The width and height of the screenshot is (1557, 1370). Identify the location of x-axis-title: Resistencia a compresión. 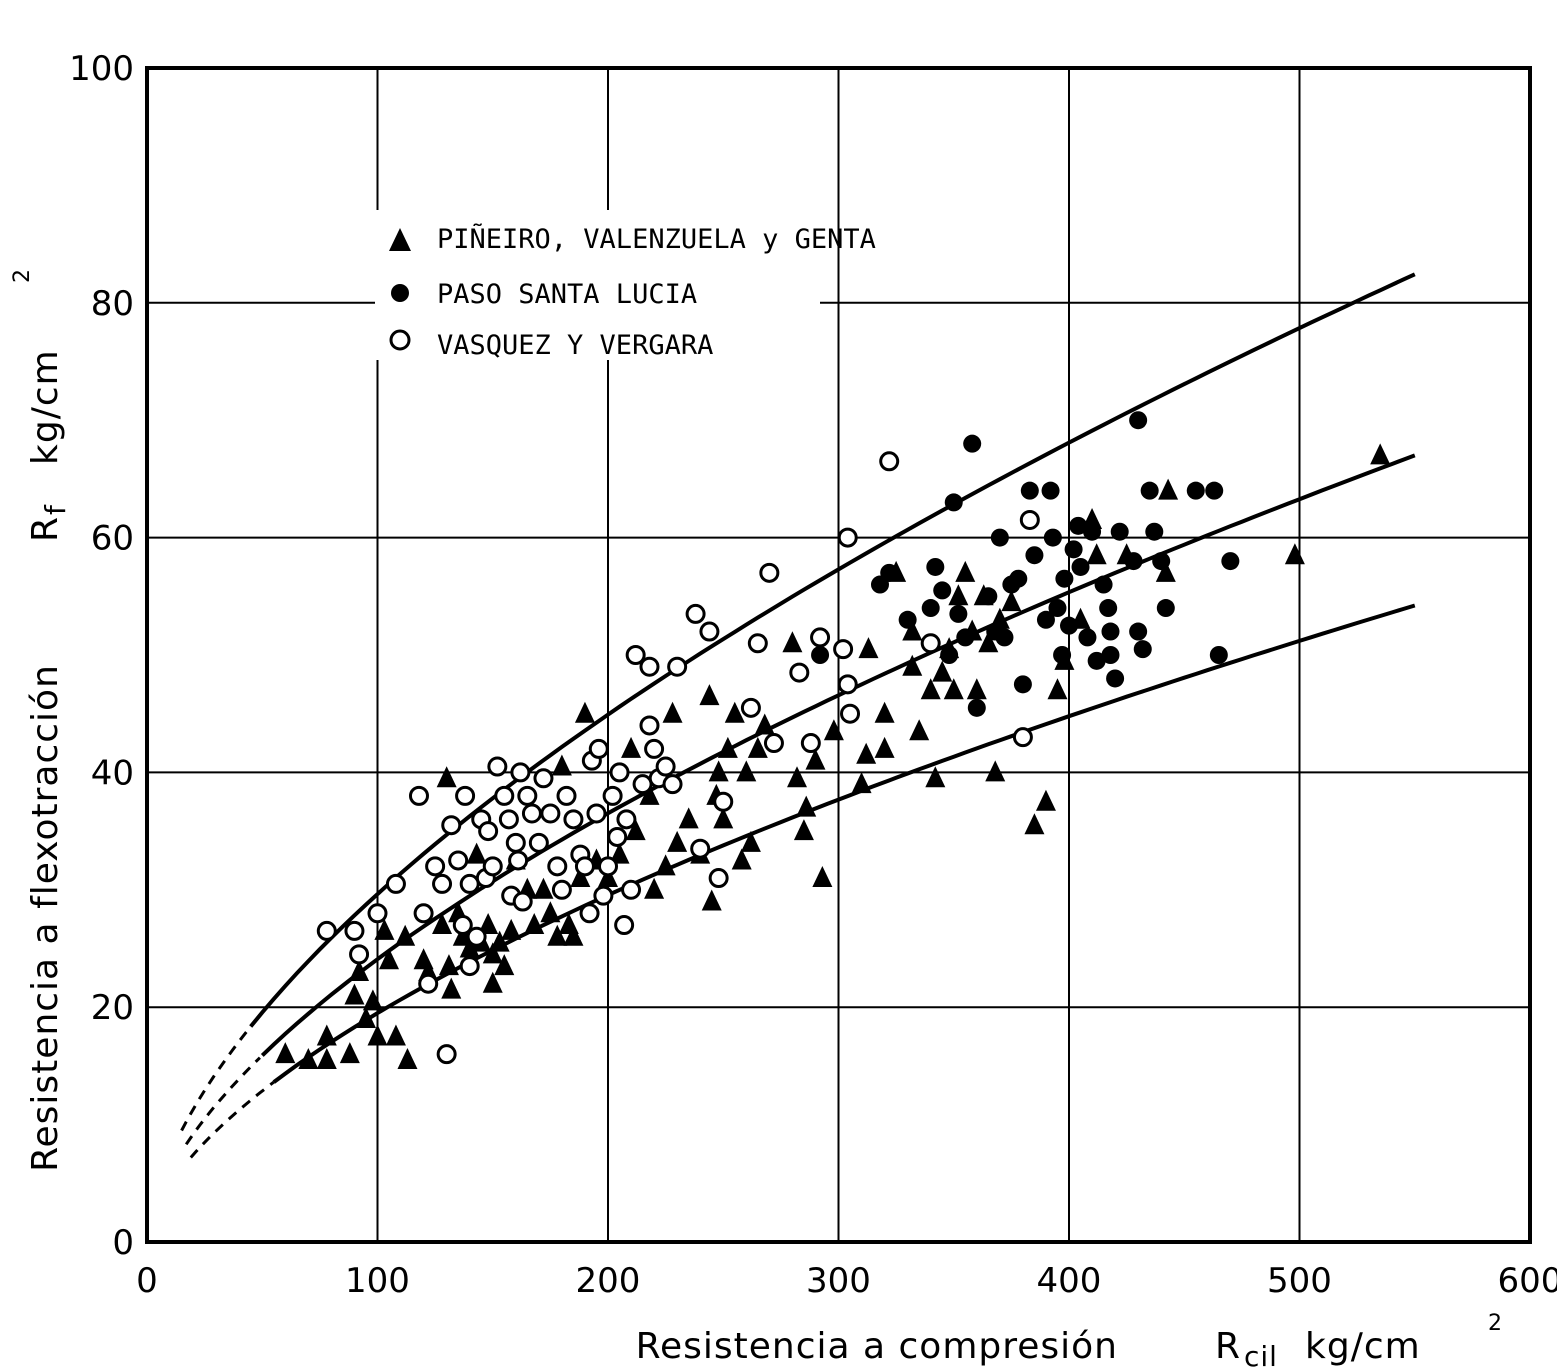
(877, 1346).